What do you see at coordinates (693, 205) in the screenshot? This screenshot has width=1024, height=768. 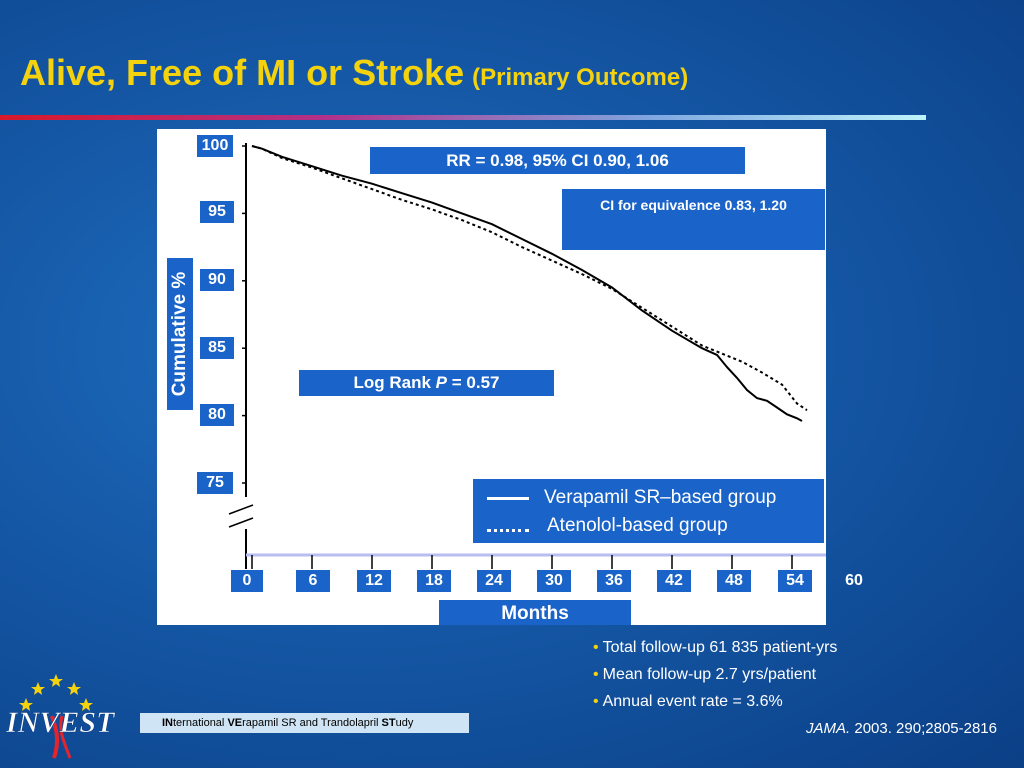 I see `ci-equivalence-text: CI for equivalence 0.83, 1.20` at bounding box center [693, 205].